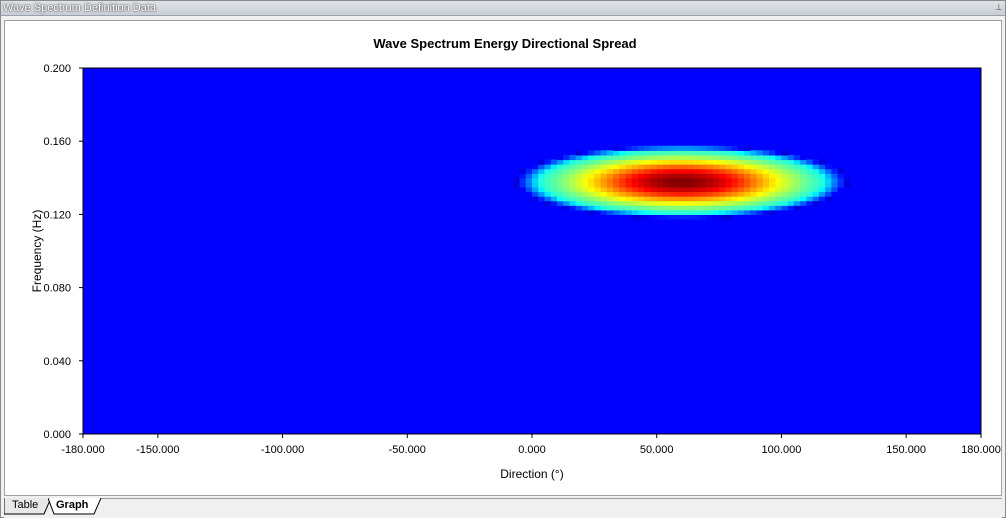 The height and width of the screenshot is (518, 1006). Describe the element at coordinates (999, 7) in the screenshot. I see `pin-icon: ⊥` at that location.